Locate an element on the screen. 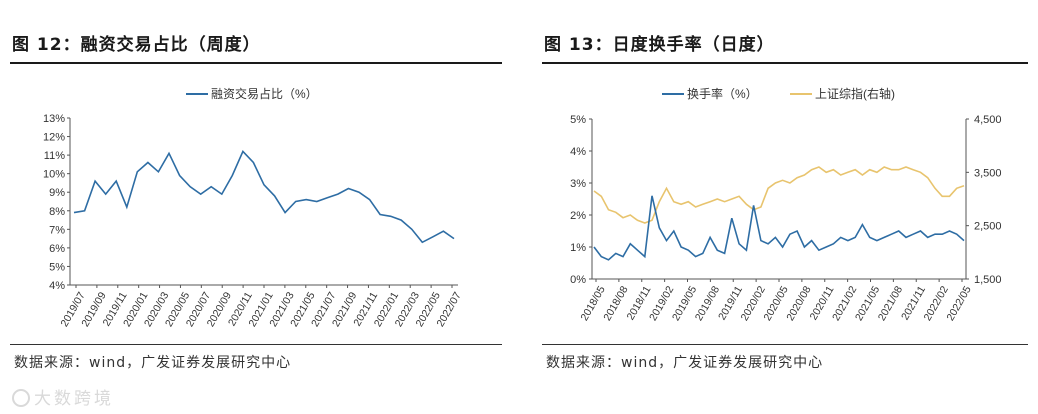  y-left-tick-label: 3% is located at coordinates (578, 184).